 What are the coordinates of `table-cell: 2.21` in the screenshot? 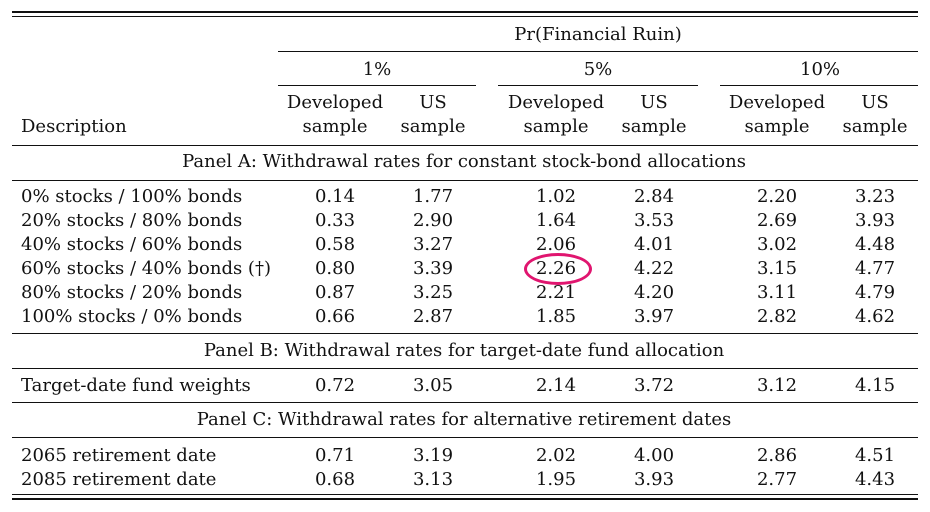 It's located at (556, 292).